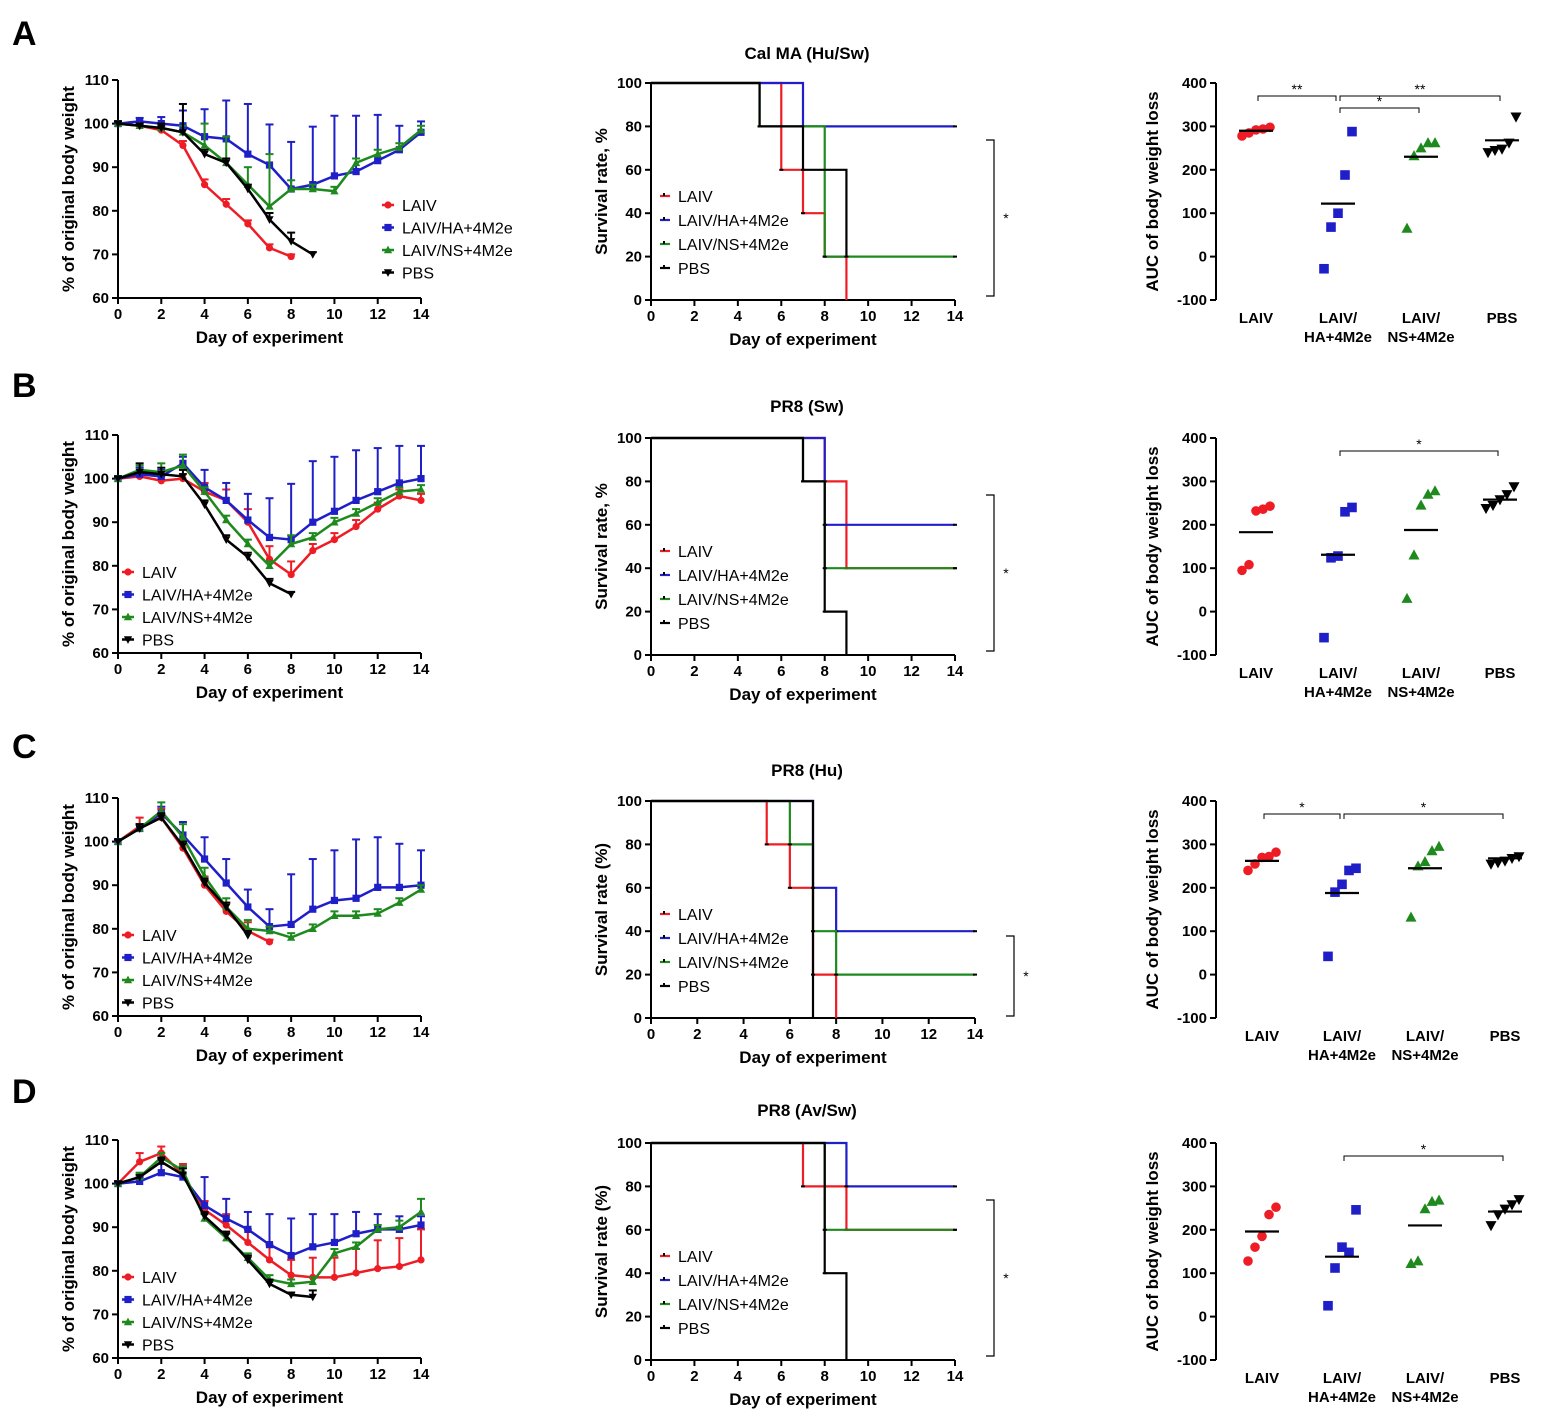 The height and width of the screenshot is (1413, 1557). I want to click on y-tick-label: 90, so click(100, 522).